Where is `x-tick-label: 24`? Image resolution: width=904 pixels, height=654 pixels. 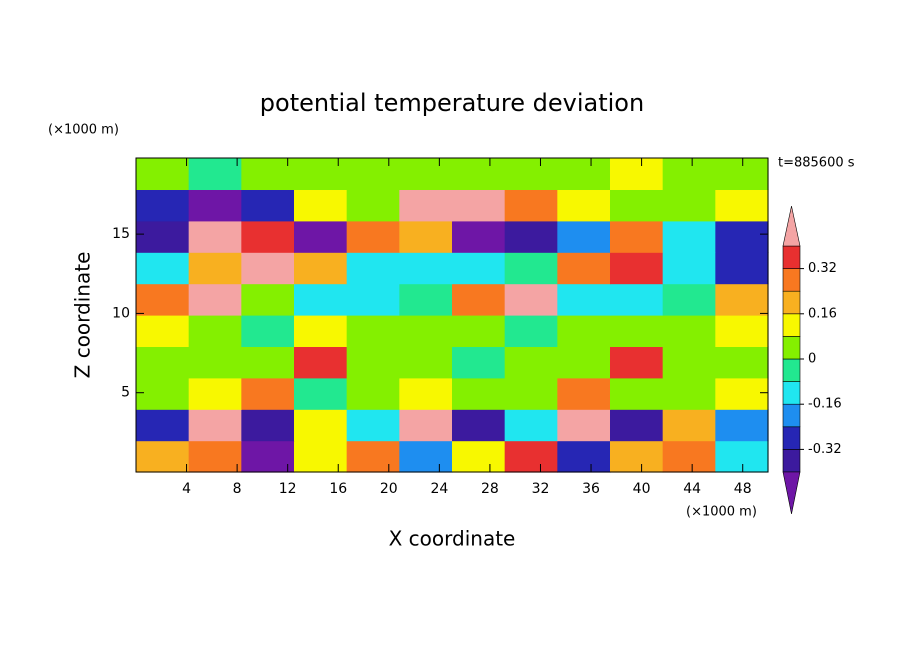
x-tick-label: 24 is located at coordinates (439, 489).